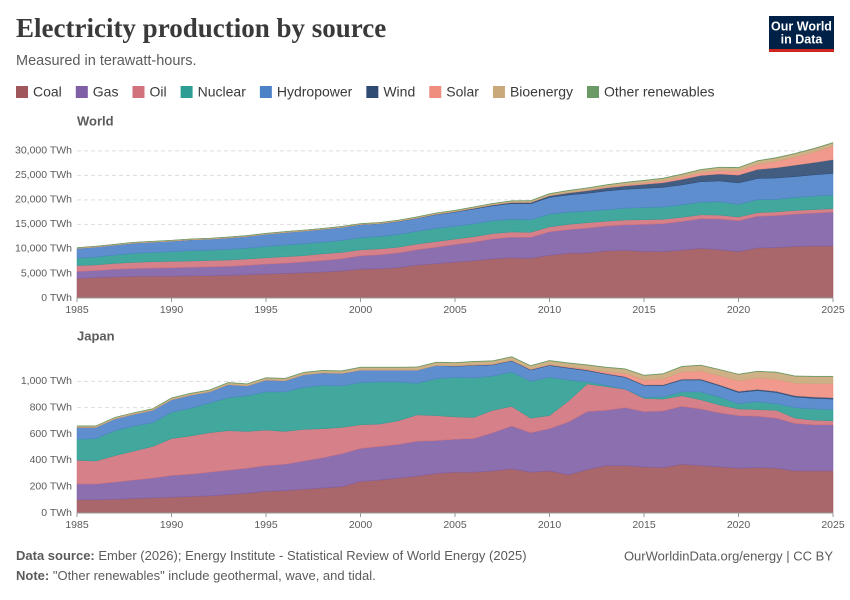 This screenshot has width=850, height=600. Describe the element at coordinates (96, 335) in the screenshot. I see `panel-title: Japan` at that location.